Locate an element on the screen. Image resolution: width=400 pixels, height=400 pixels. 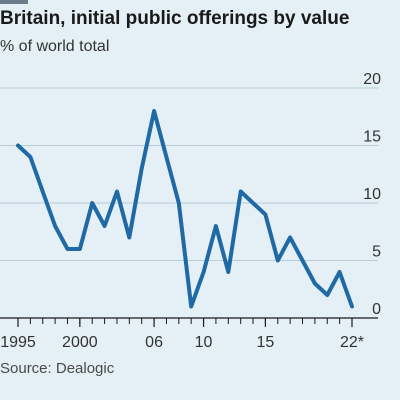
x-tick-label-2010: 10 is located at coordinates (204, 342).